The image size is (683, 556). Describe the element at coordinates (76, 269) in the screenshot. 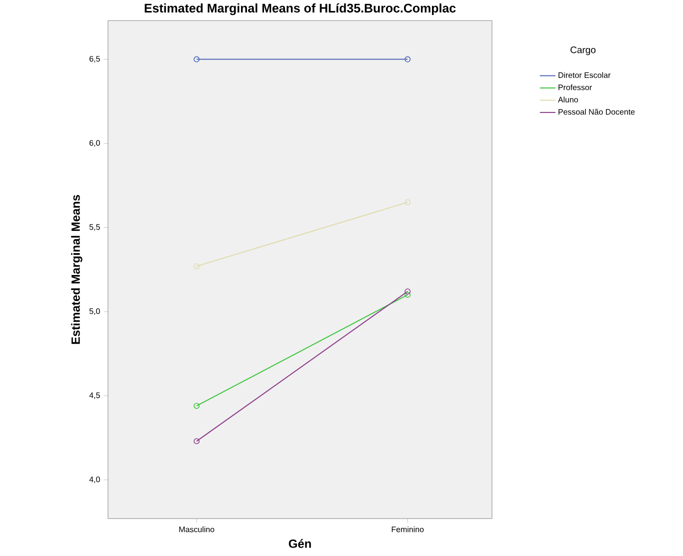

I see `y-axis-title: Estimated Marginal Means` at that location.